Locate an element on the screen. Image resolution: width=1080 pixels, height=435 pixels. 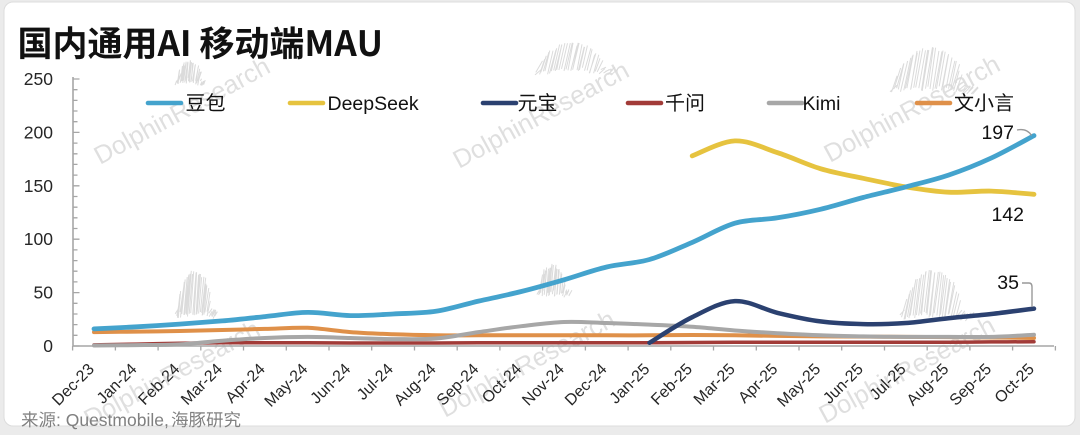
svg-text: 150 is located at coordinates (38, 186).